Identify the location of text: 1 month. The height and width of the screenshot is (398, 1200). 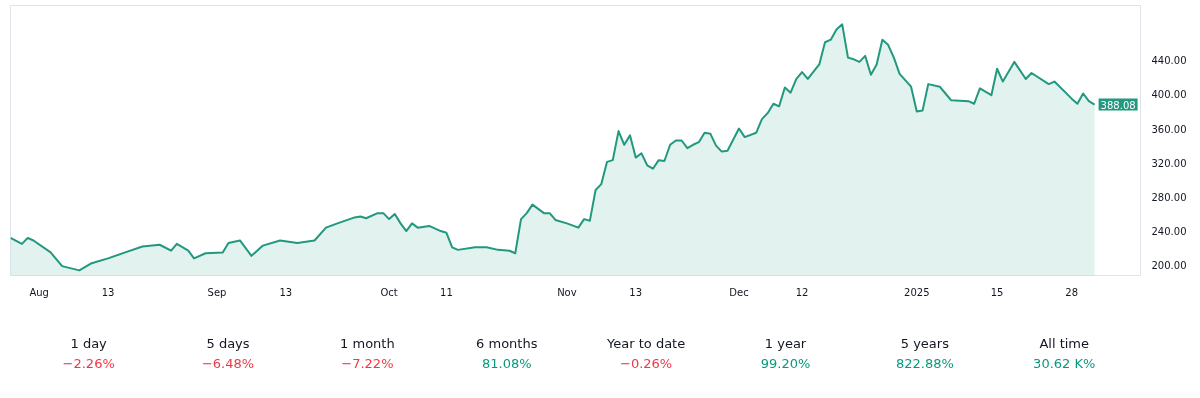
(367, 343).